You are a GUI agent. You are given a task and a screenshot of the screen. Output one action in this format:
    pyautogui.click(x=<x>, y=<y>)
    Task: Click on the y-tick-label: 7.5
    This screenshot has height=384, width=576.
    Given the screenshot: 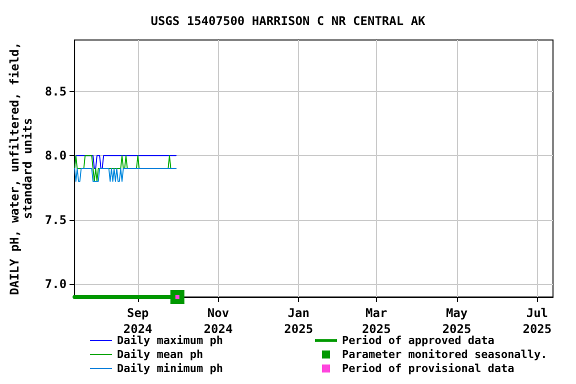 What is the action you would take?
    pyautogui.click(x=55, y=219)
    